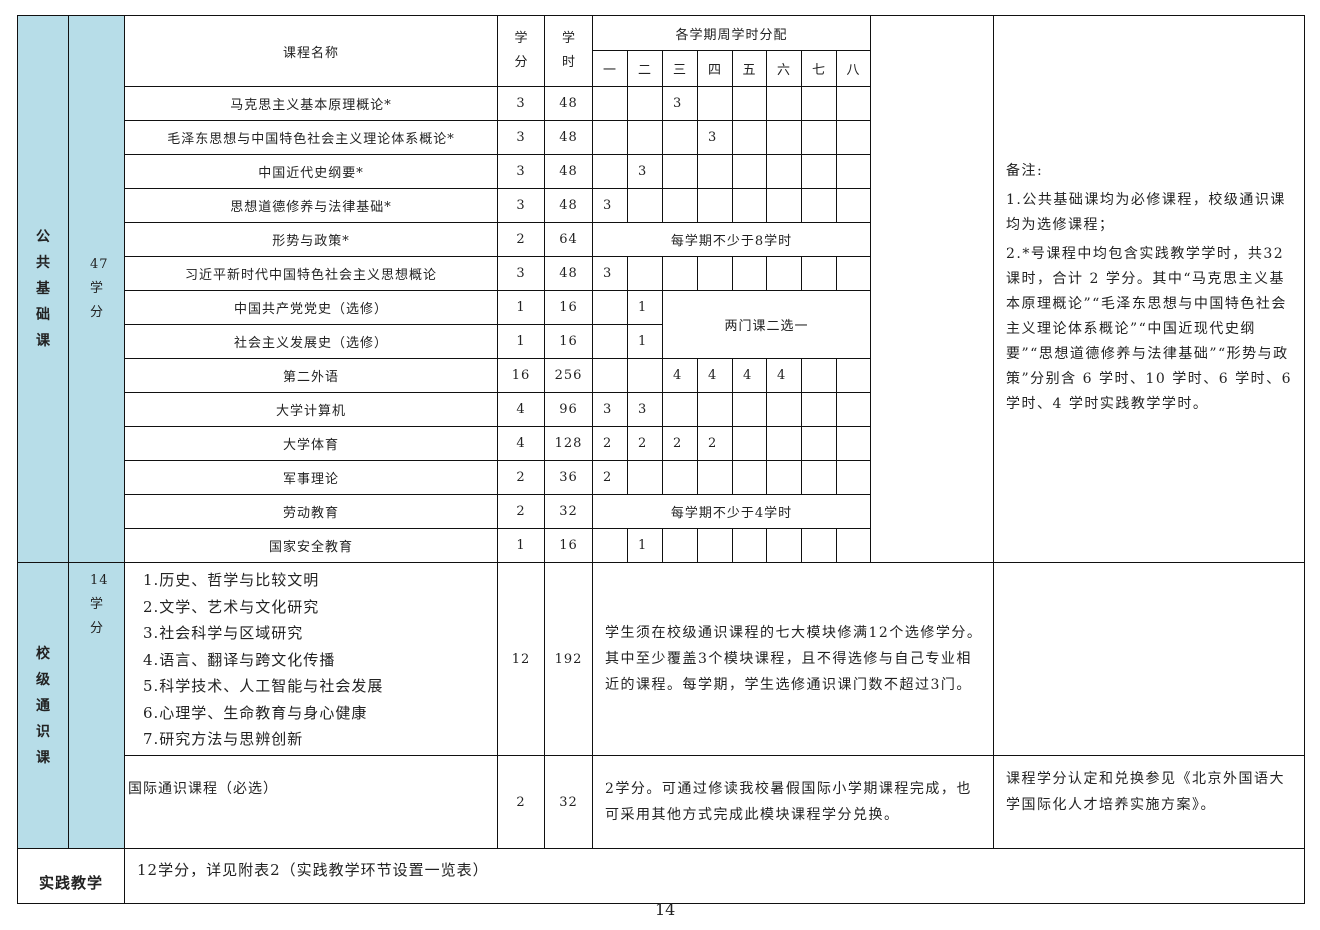  I want to click on modules-credit: 12, so click(521, 659).